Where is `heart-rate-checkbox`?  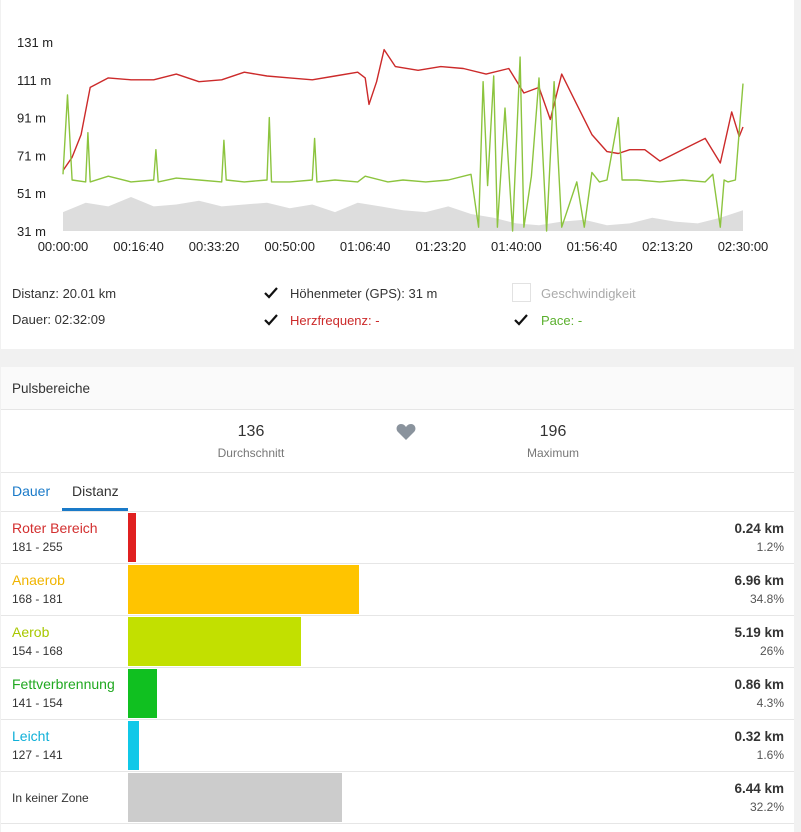
heart-rate-checkbox is located at coordinates (271, 320).